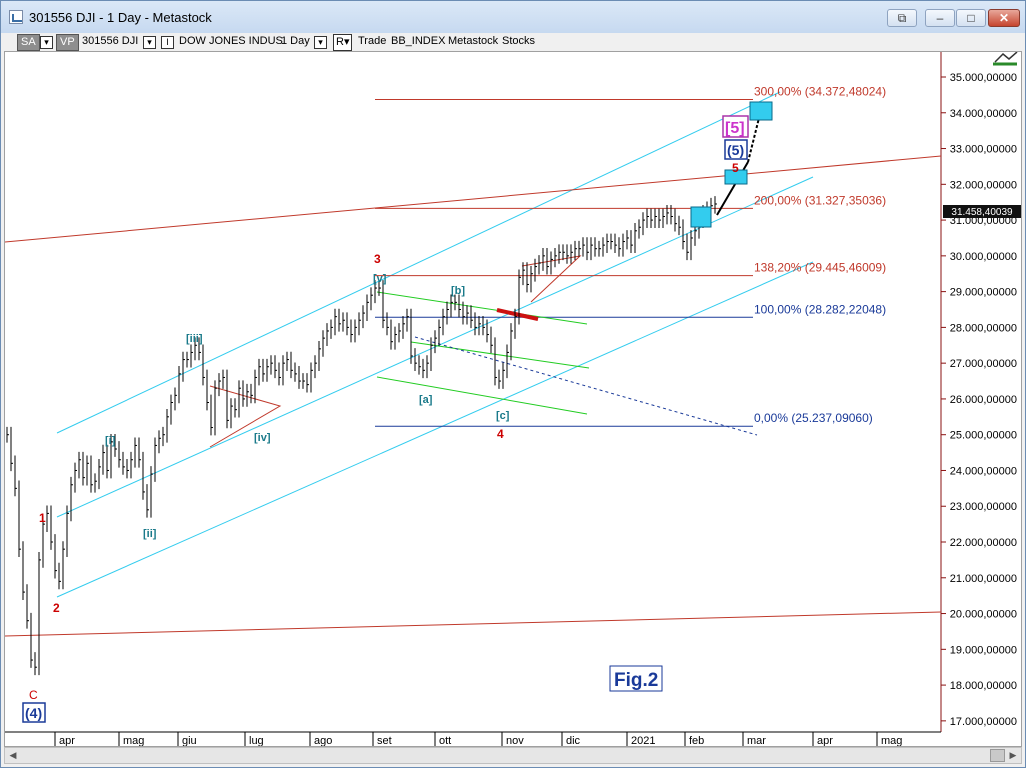 This screenshot has height=768, width=1026. Describe the element at coordinates (245, 416) in the screenshot. I see `triangle-iv` at that location.